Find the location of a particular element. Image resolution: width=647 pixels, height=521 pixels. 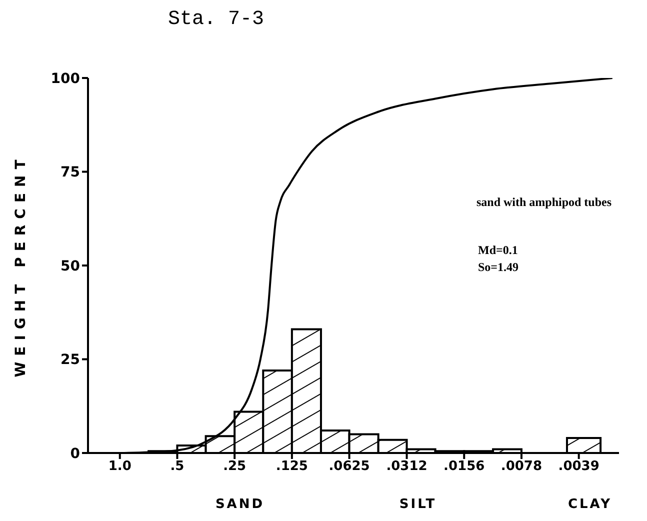

x-tick-label: .125 is located at coordinates (292, 466).